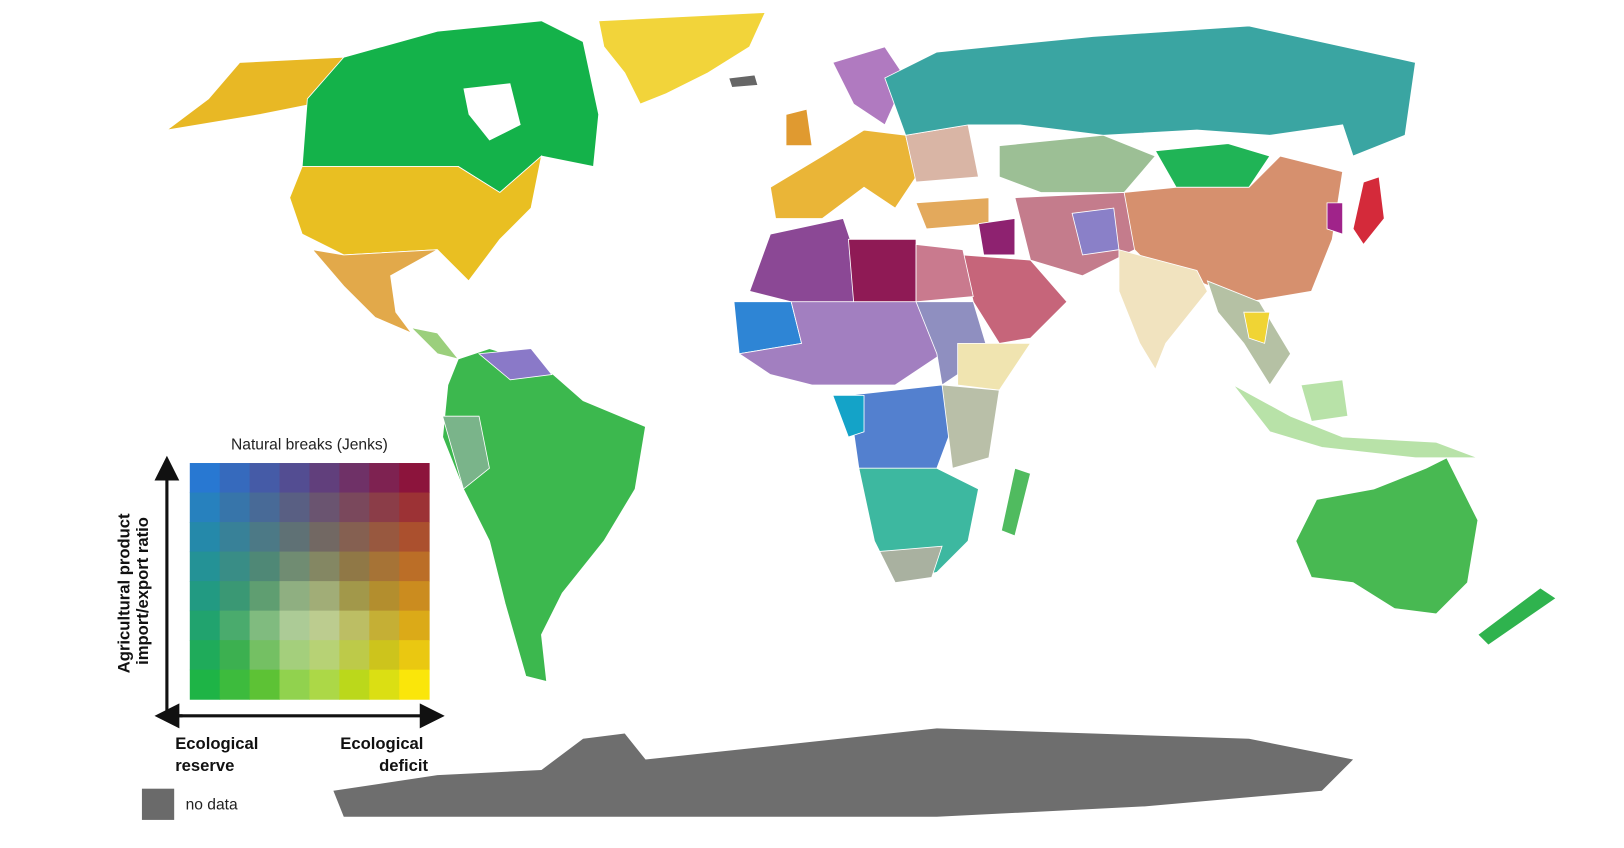  What do you see at coordinates (1257, 327) in the screenshot?
I see `thailand` at bounding box center [1257, 327].